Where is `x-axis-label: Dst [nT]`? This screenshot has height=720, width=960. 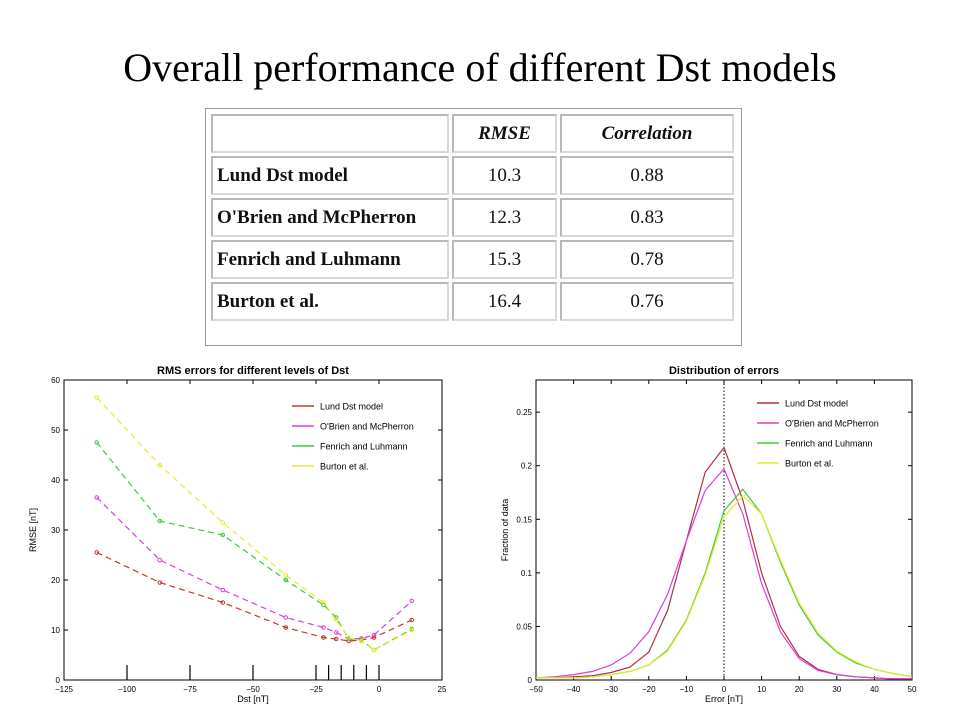
x-axis-label: Dst [nT] is located at coordinates (253, 699).